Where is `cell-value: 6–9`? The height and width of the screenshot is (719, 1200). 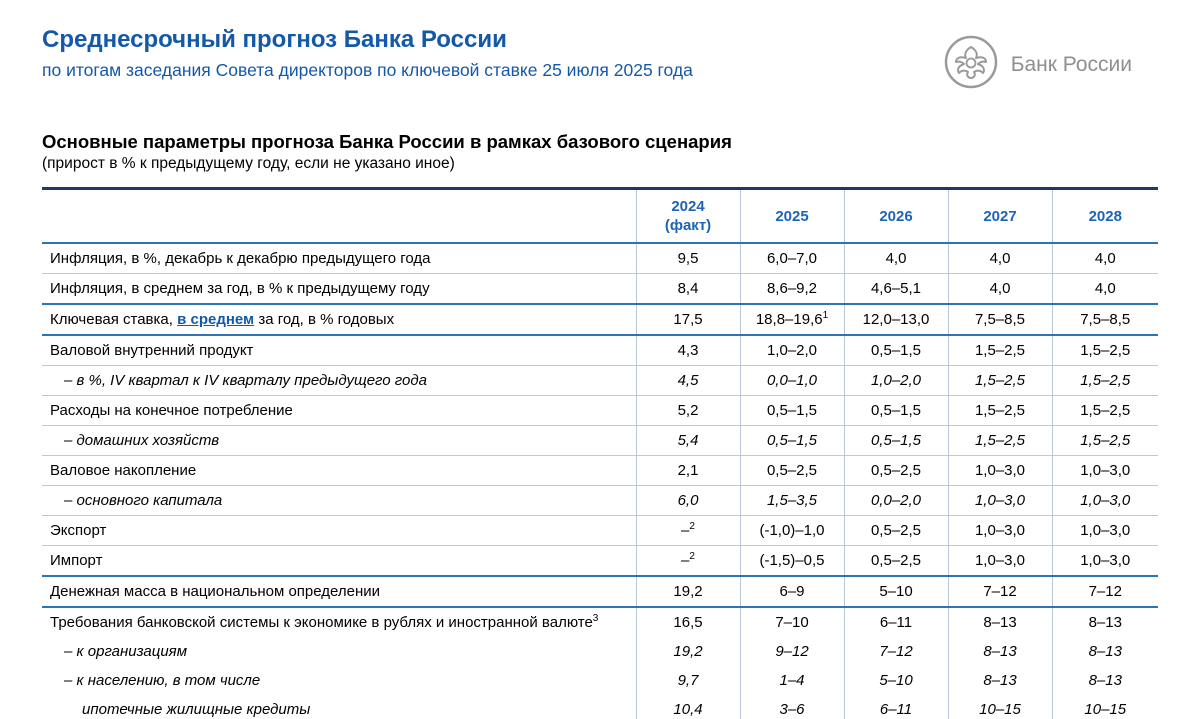 cell-value: 6–9 is located at coordinates (791, 592).